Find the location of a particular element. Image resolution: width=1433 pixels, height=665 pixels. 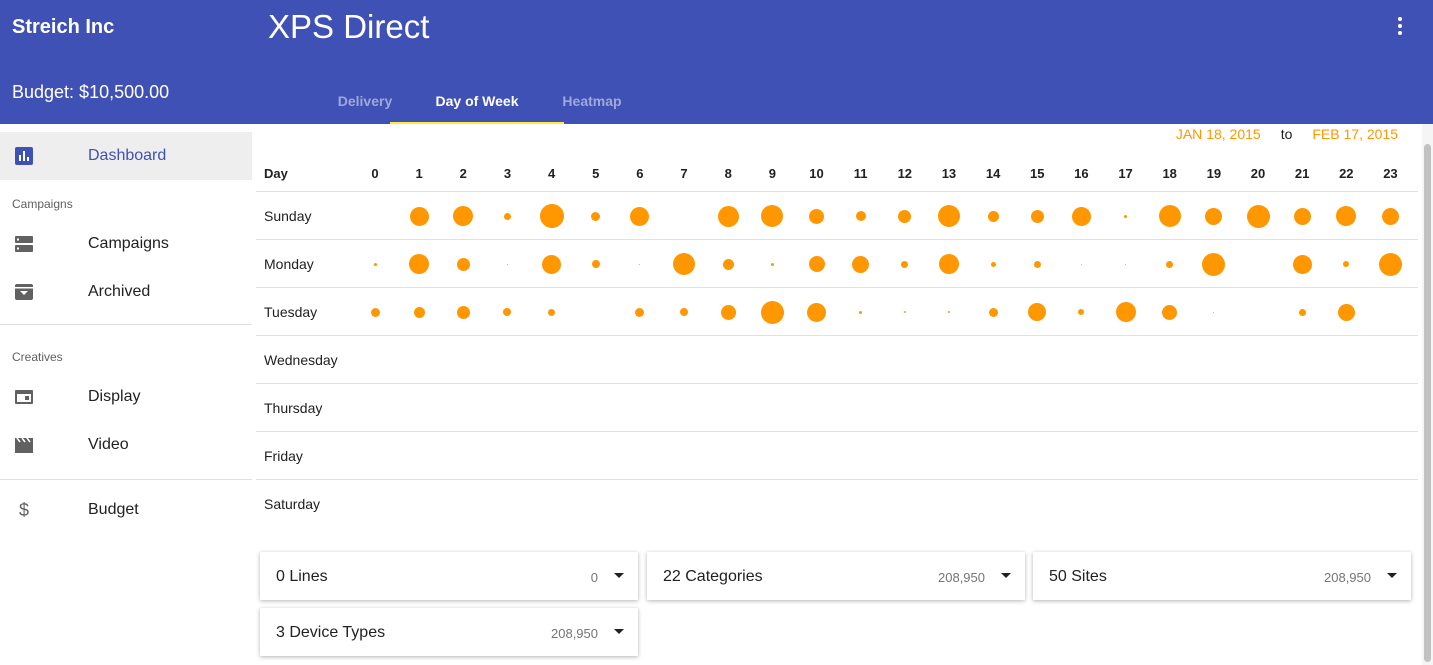

filter-card-device-types: 3 Device Types 208,950 is located at coordinates (449, 632).